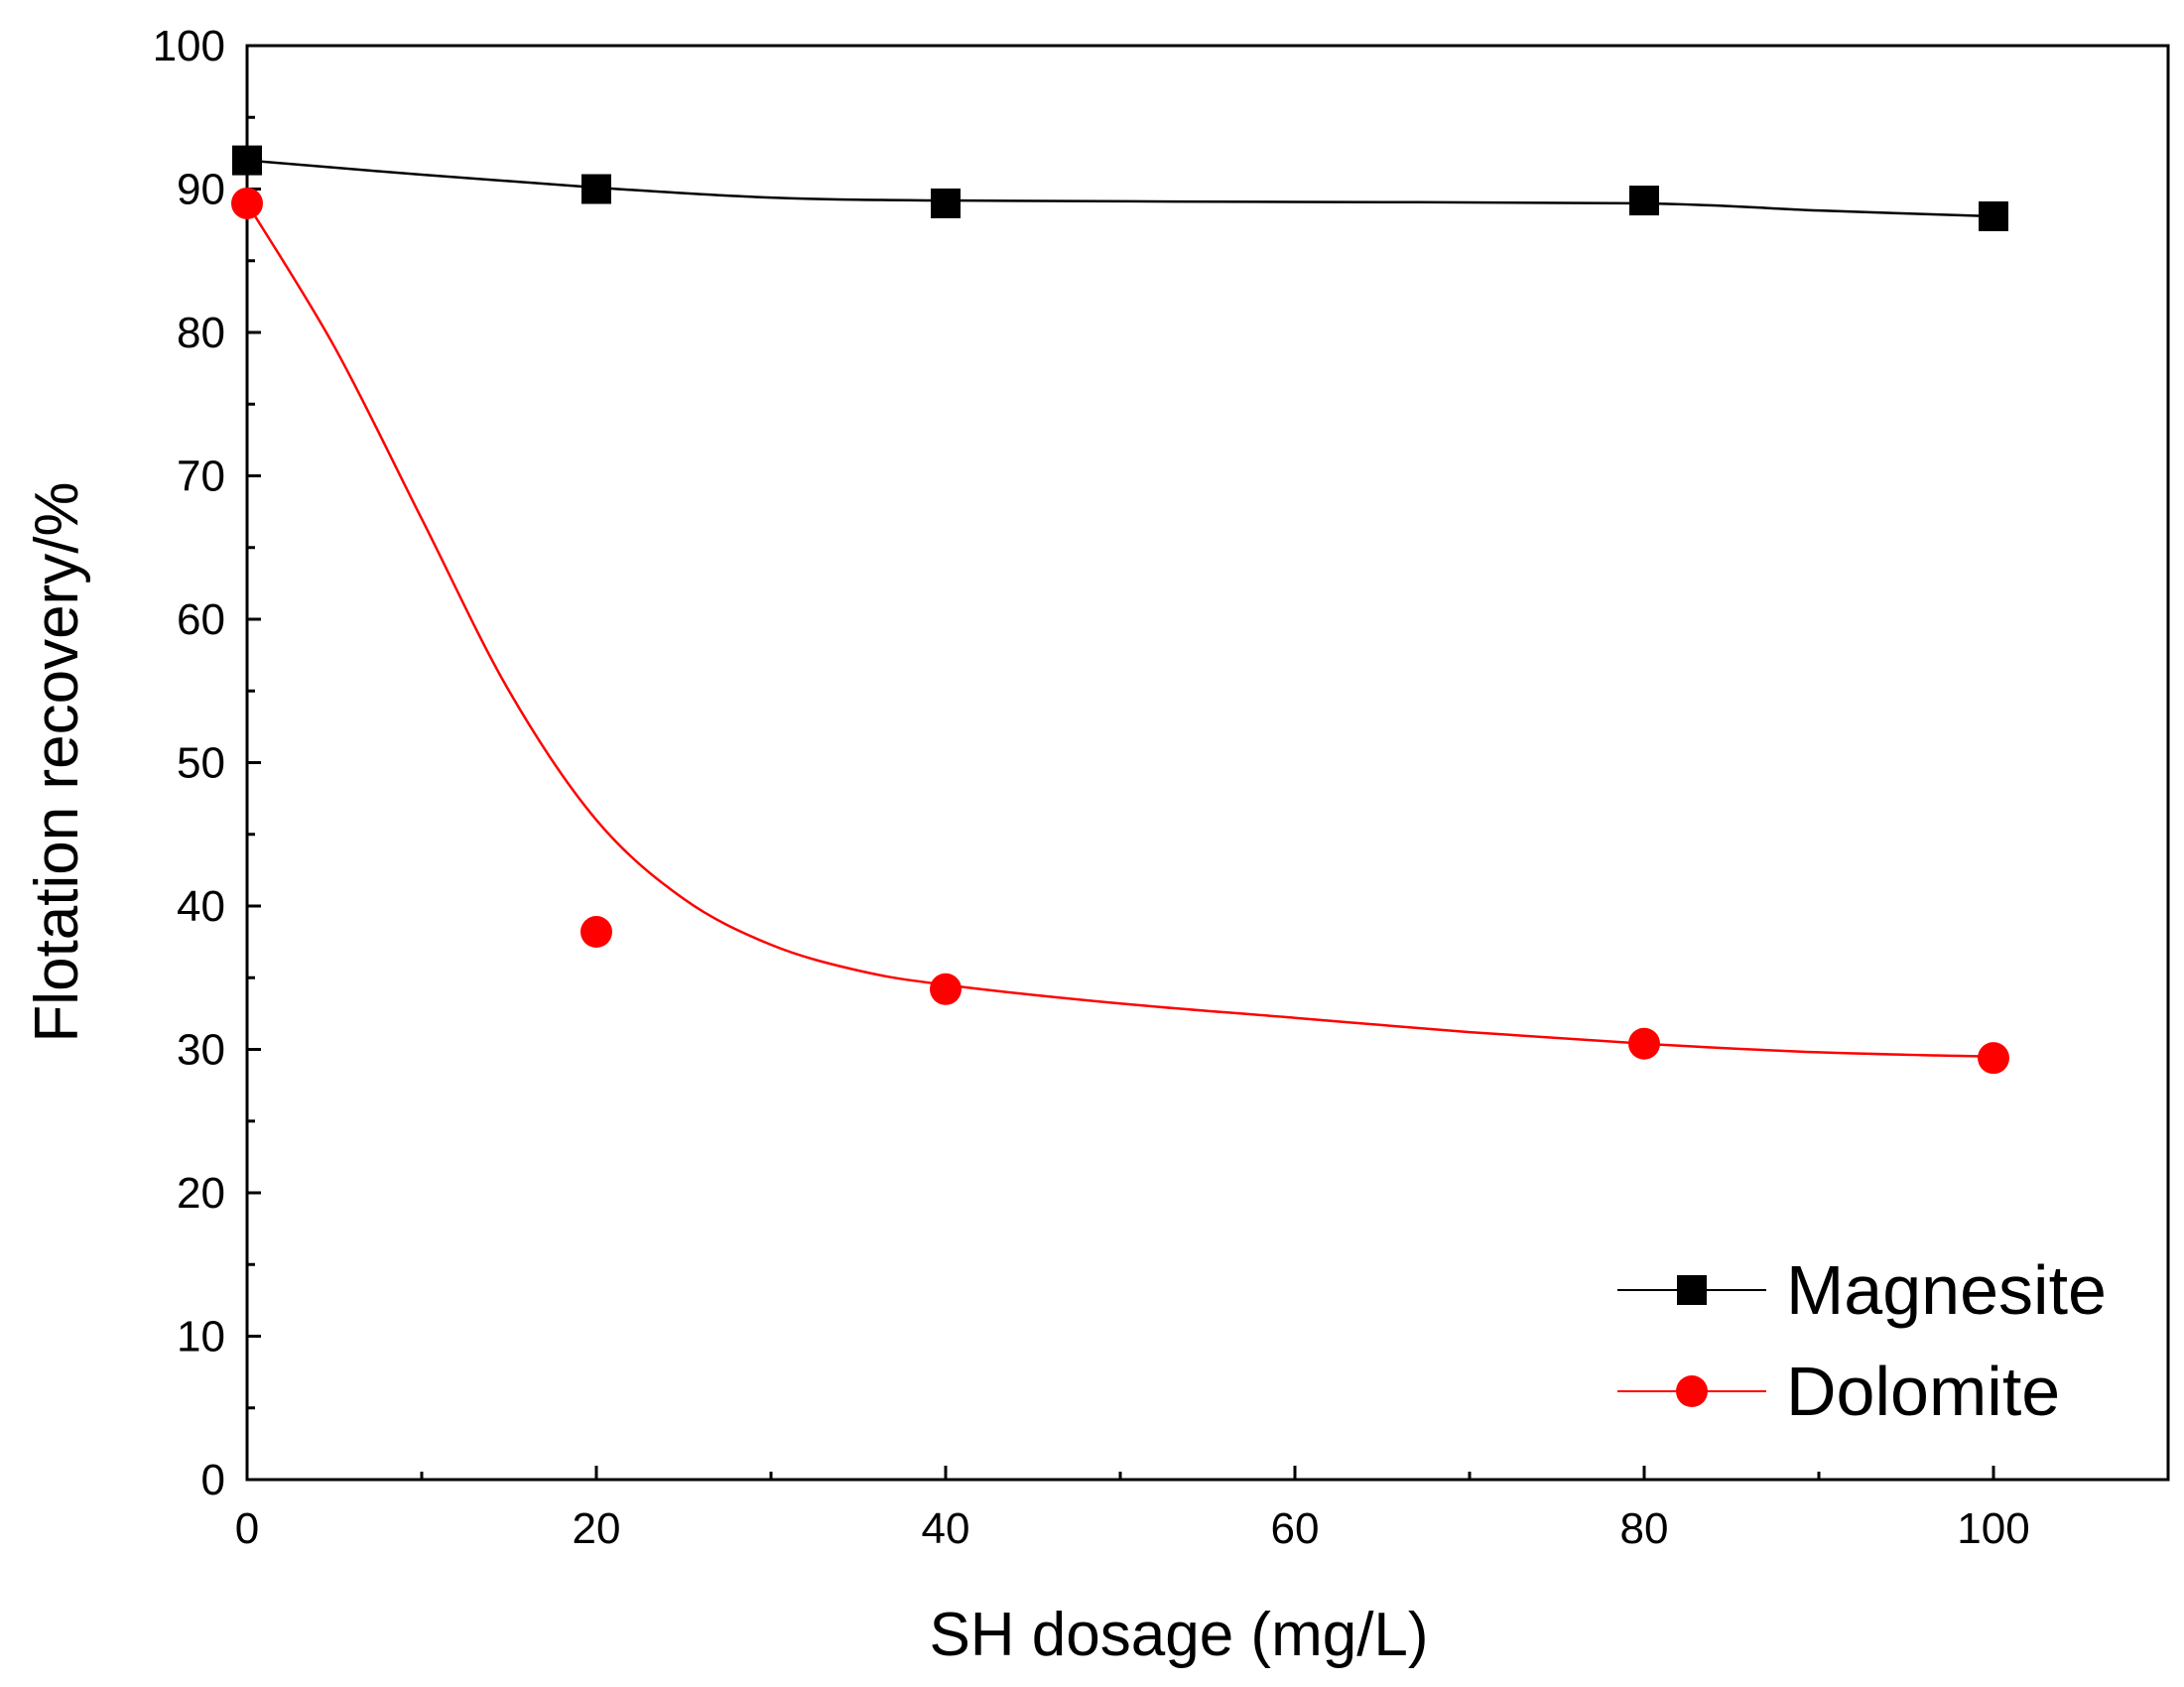  I want to click on series-line-magnesite, so click(1120, 188).